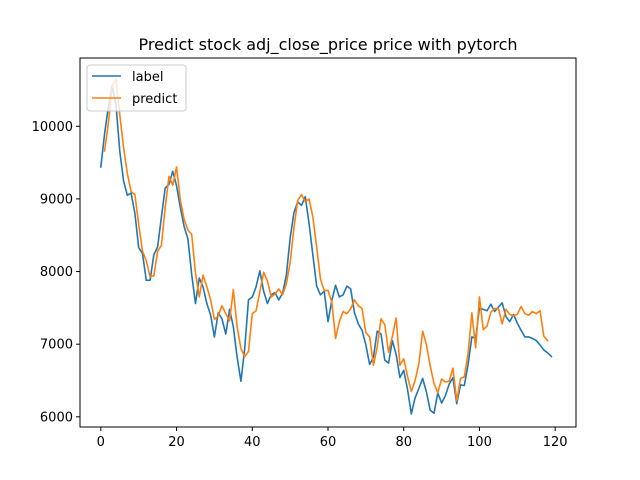  I want to click on y-tick-label: 7000, so click(56, 345).